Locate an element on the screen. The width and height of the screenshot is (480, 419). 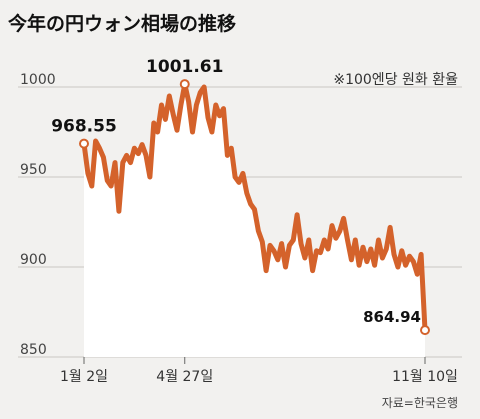
chart-source: 자료=한국은행 is located at coordinates (420, 402).